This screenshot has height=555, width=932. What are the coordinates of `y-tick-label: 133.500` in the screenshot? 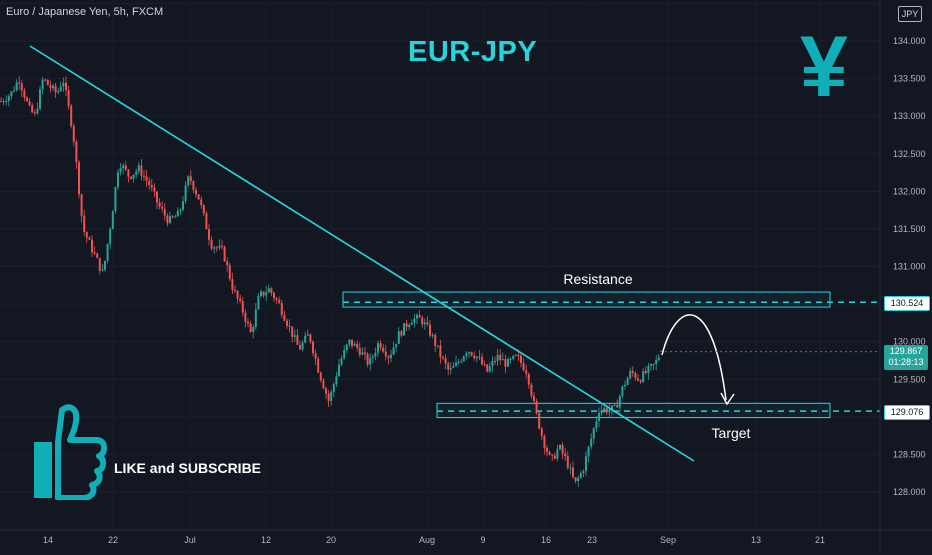 It's located at (909, 79).